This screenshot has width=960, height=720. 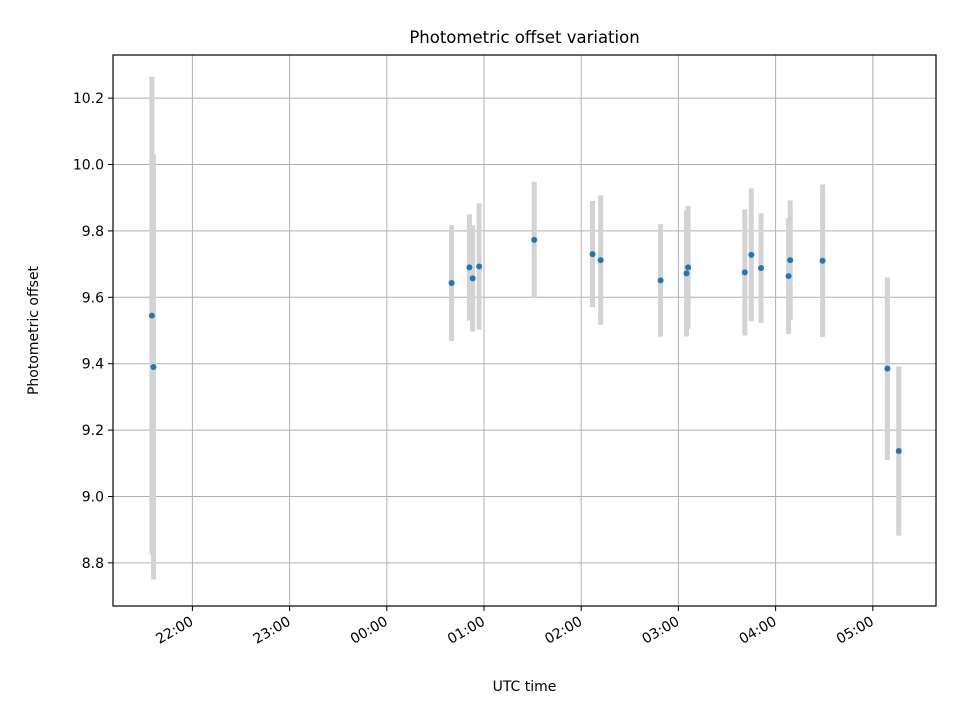 What do you see at coordinates (758, 631) in the screenshot?
I see `x-tick-label: 04:00` at bounding box center [758, 631].